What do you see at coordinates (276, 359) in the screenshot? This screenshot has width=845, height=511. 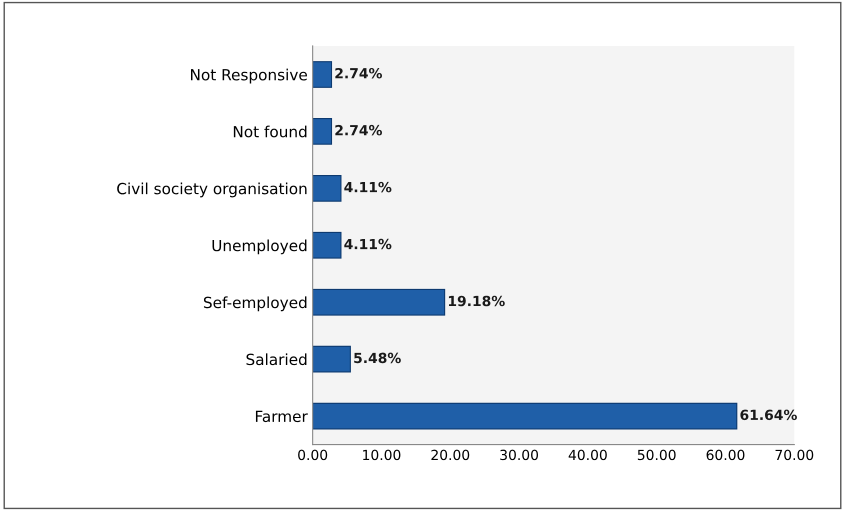 I see `y-tick-label: Salaried` at bounding box center [276, 359].